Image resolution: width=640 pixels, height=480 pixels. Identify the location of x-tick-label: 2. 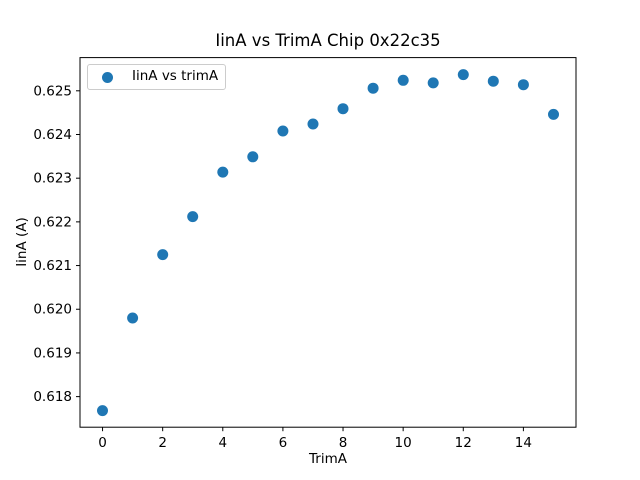
(162, 443).